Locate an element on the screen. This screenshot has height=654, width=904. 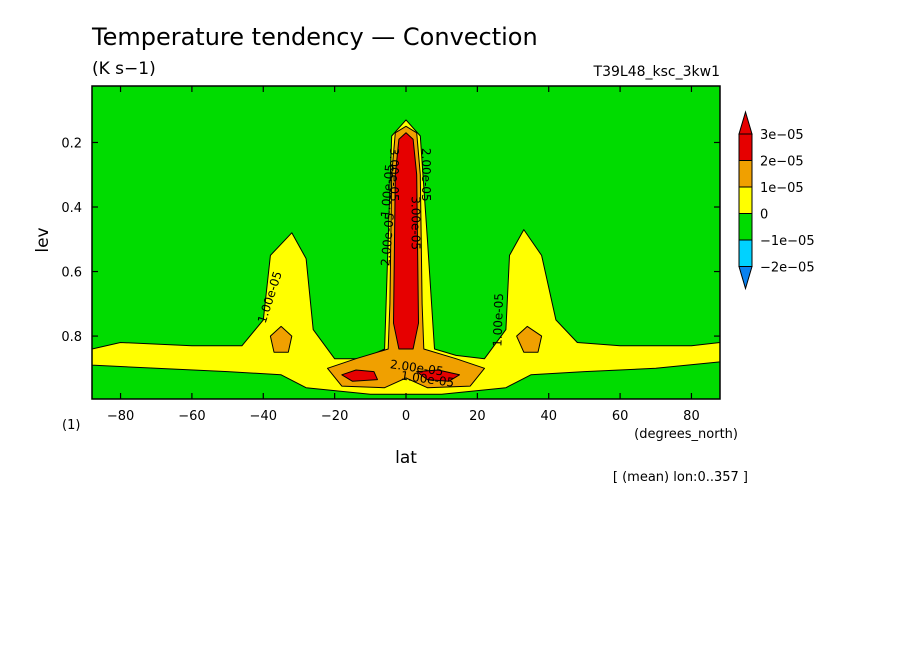
colorbar-level-label: 0 is located at coordinates (764, 215).